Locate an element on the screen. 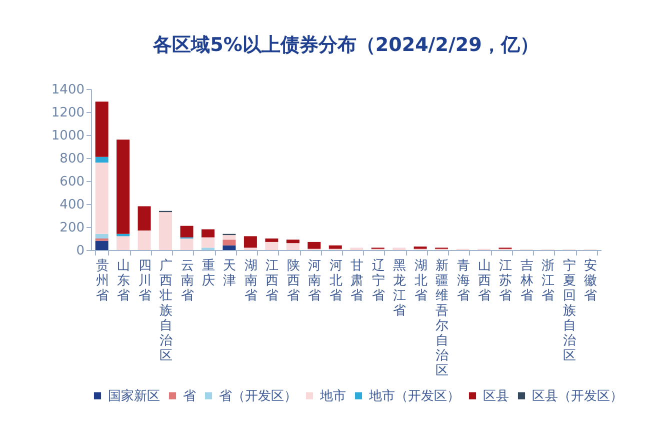 The image size is (664, 439). x-tick-label: 广西壮族自治区 is located at coordinates (165, 311).